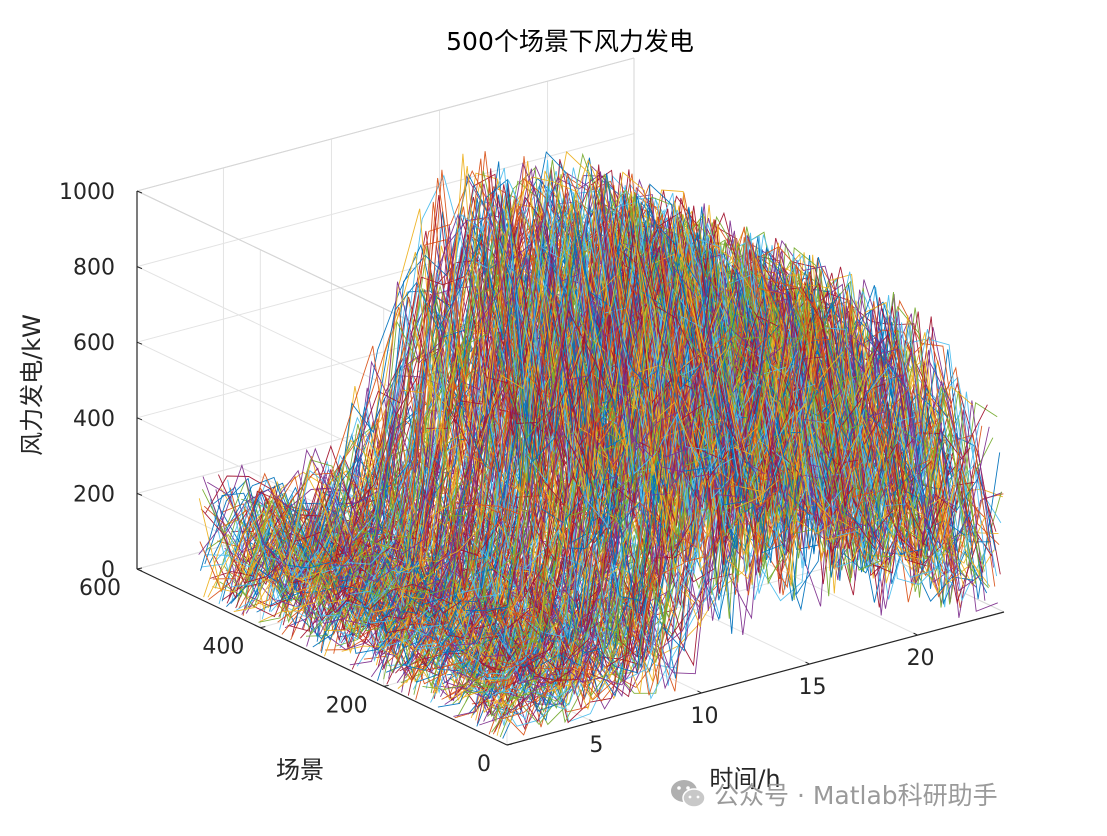  What do you see at coordinates (744, 779) in the screenshot?
I see `x-axis-label: 时间/h` at bounding box center [744, 779].